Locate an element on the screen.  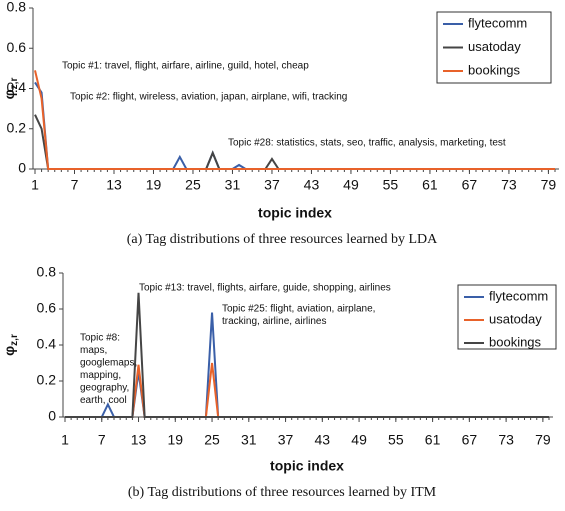
annotation: Topic #8: is located at coordinates (100, 338).